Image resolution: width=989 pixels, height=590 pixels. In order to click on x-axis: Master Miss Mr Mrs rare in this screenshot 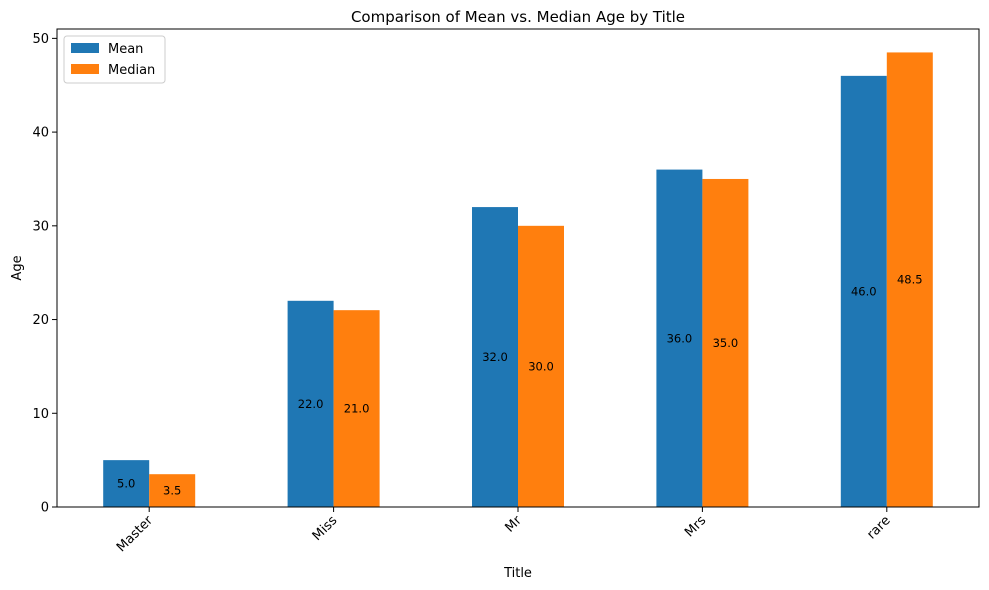, I will do `click(504, 531)`.